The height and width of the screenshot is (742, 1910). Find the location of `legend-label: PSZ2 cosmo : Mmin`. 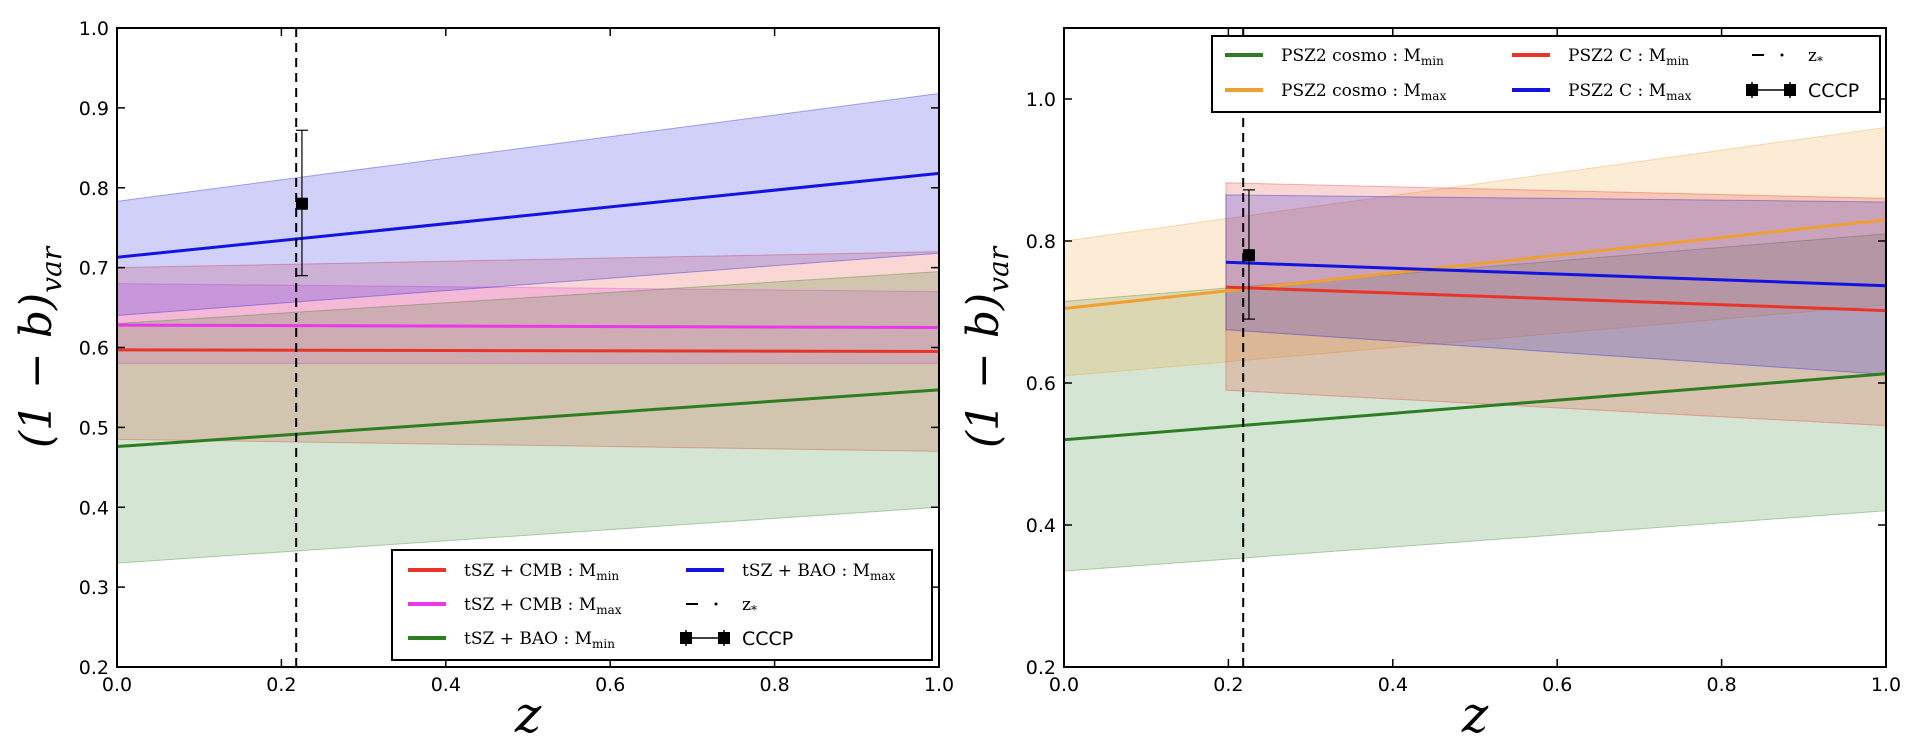

legend-label: PSZ2 cosmo : Mmin is located at coordinates (1362, 57).